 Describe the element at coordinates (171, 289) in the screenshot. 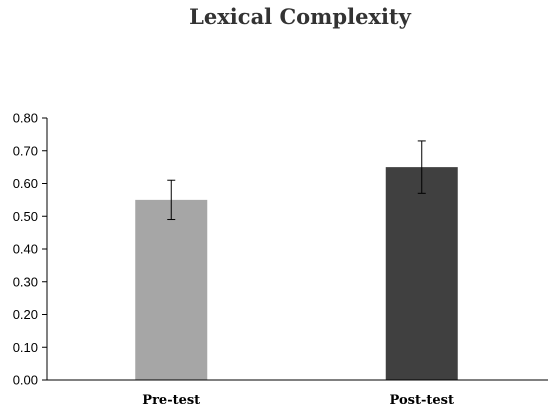

I see `bar-pre-test` at that location.